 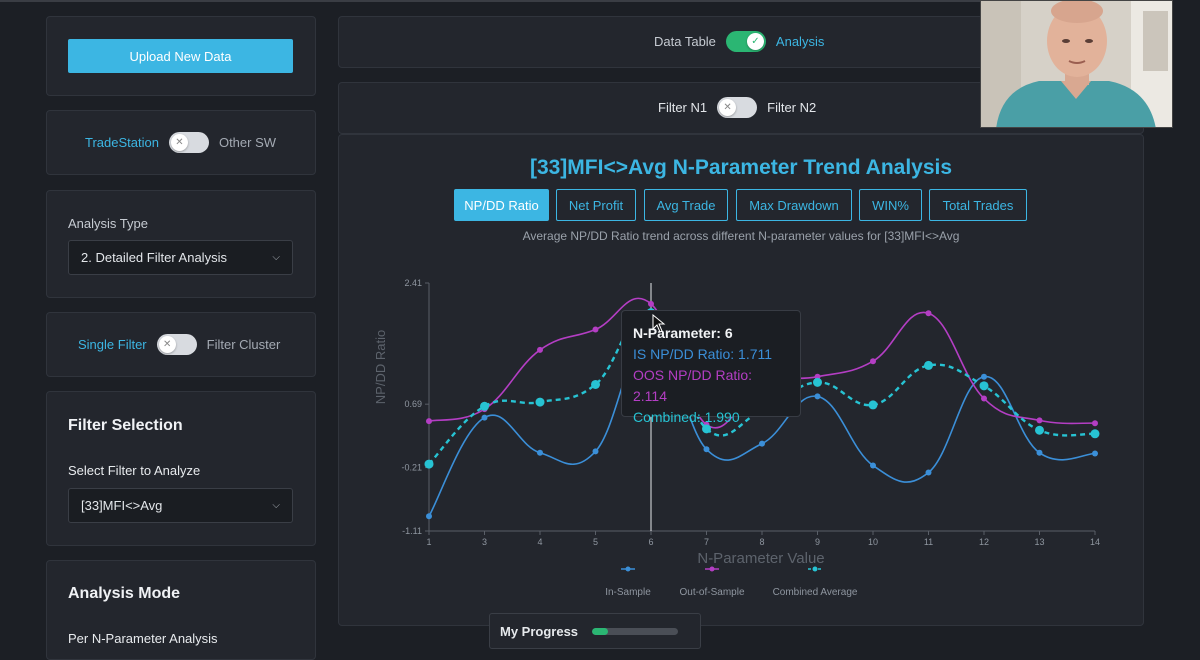 I want to click on metric-button-avg-trade: Avg Trade, so click(x=686, y=205).